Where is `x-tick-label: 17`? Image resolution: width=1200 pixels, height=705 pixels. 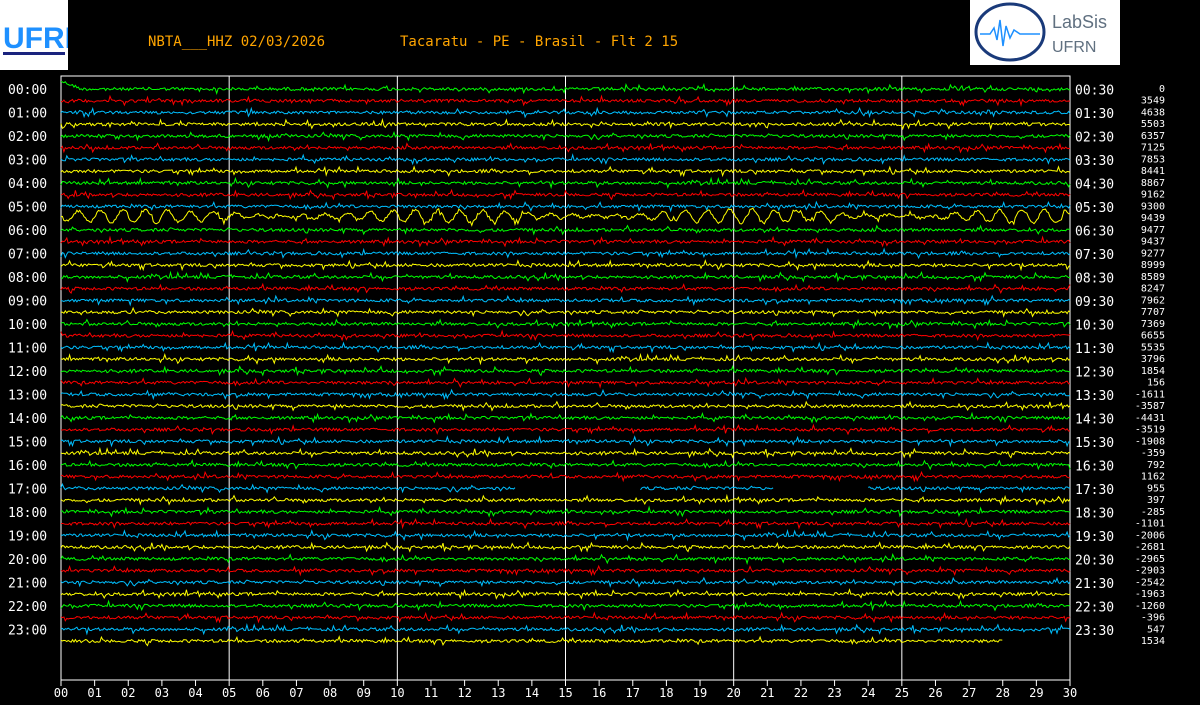 x-tick-label: 17 is located at coordinates (633, 693).